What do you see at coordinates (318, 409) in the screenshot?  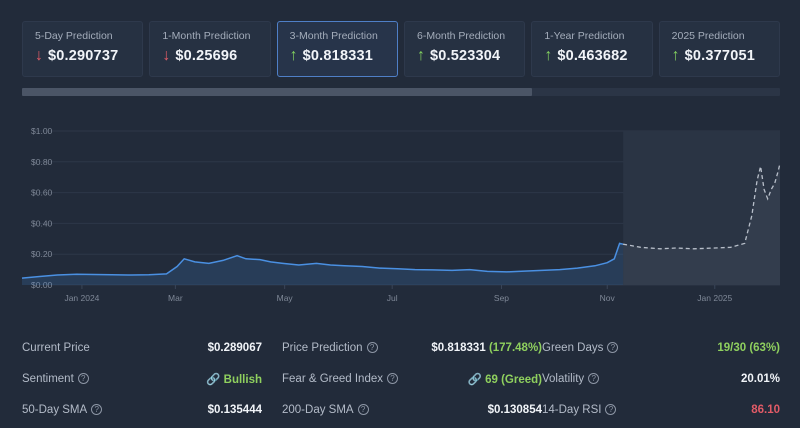 I see `stat-label: 200-Day SMA` at bounding box center [318, 409].